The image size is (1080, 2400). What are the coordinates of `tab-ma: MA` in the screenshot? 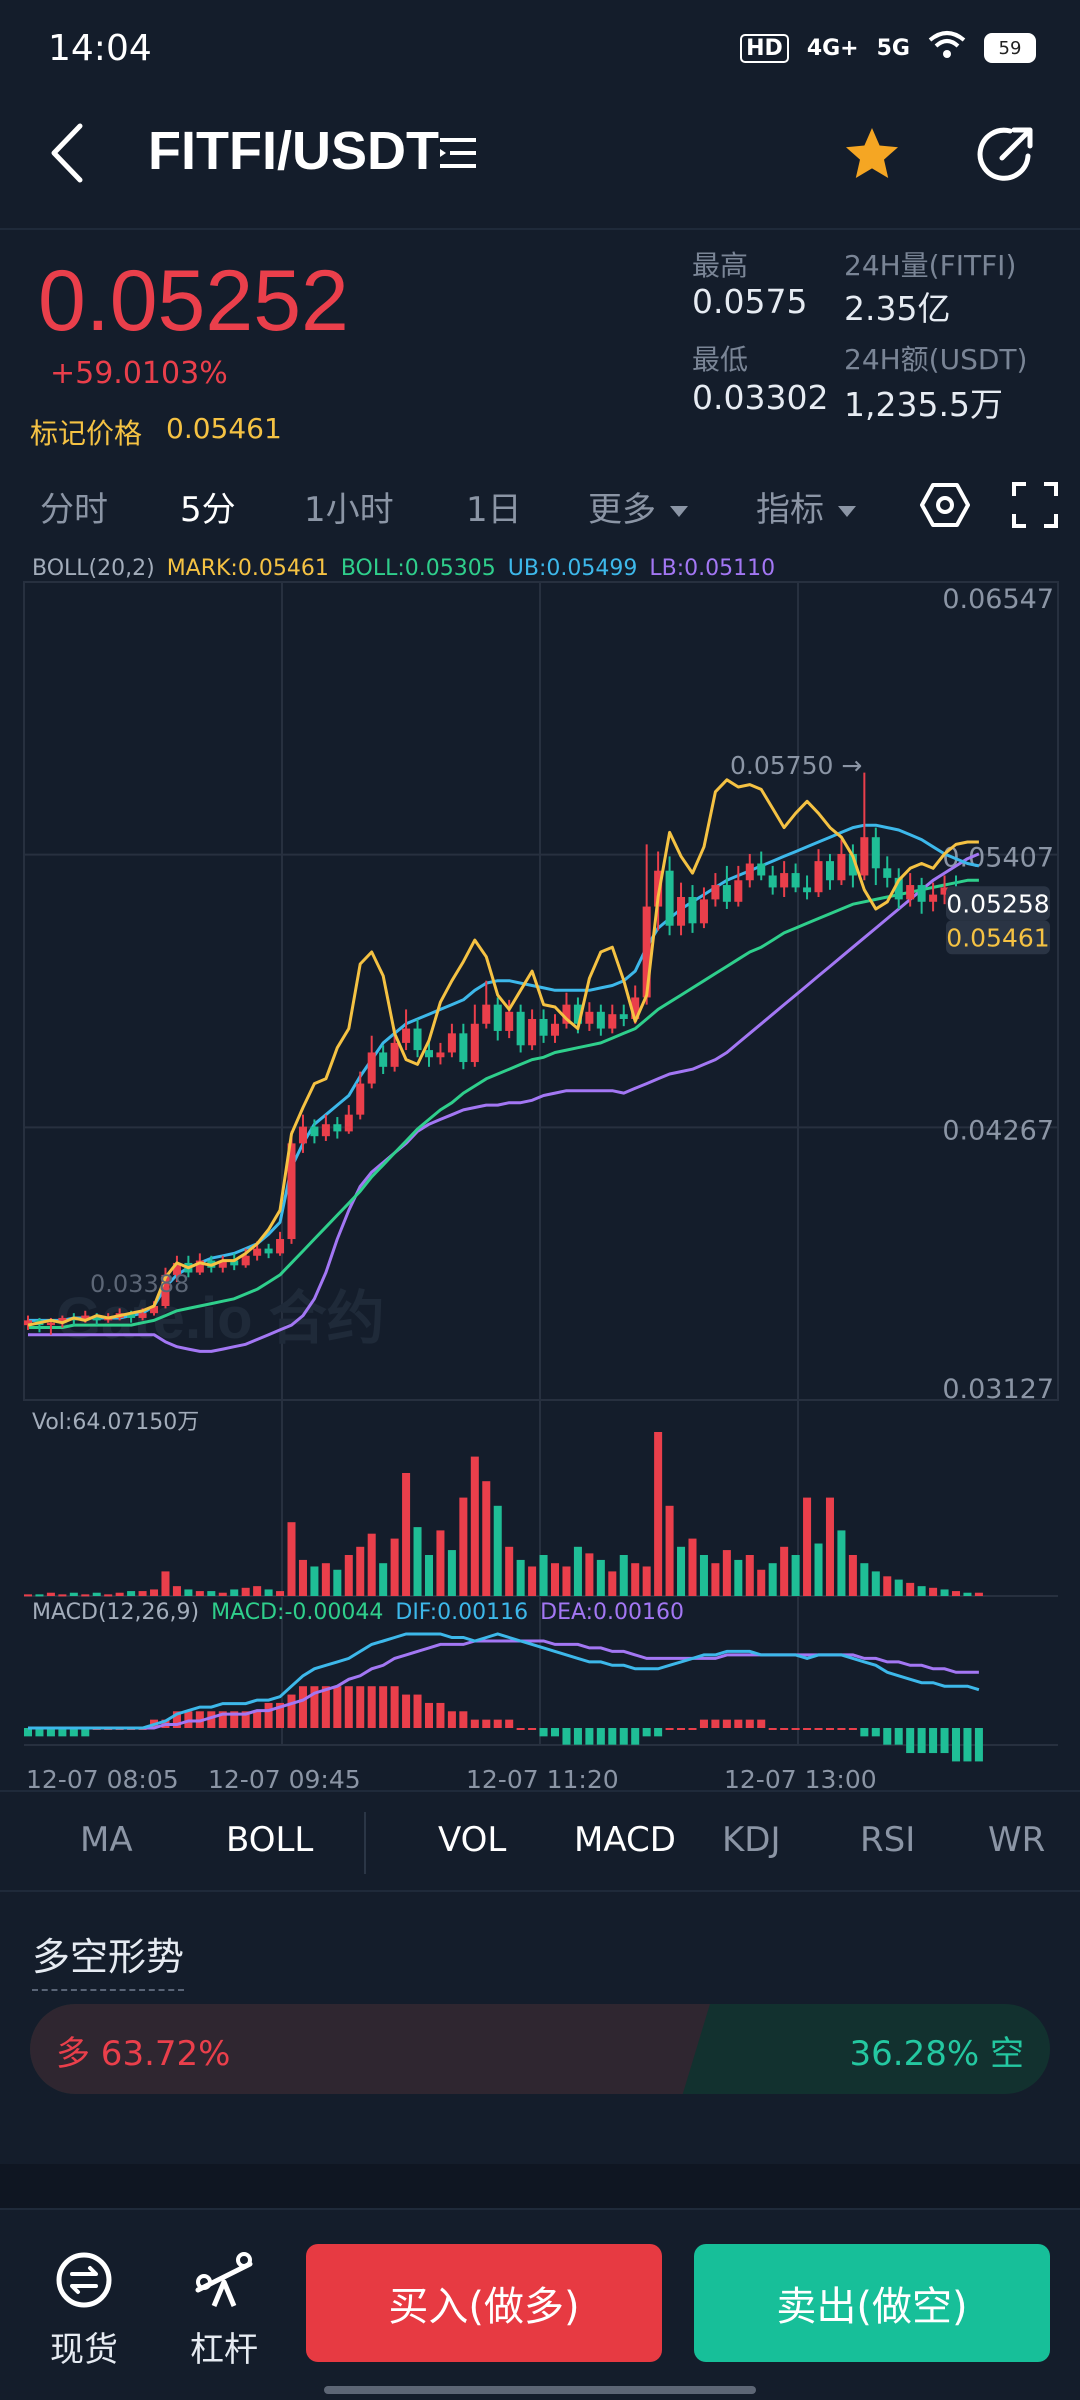 It's located at (106, 1840).